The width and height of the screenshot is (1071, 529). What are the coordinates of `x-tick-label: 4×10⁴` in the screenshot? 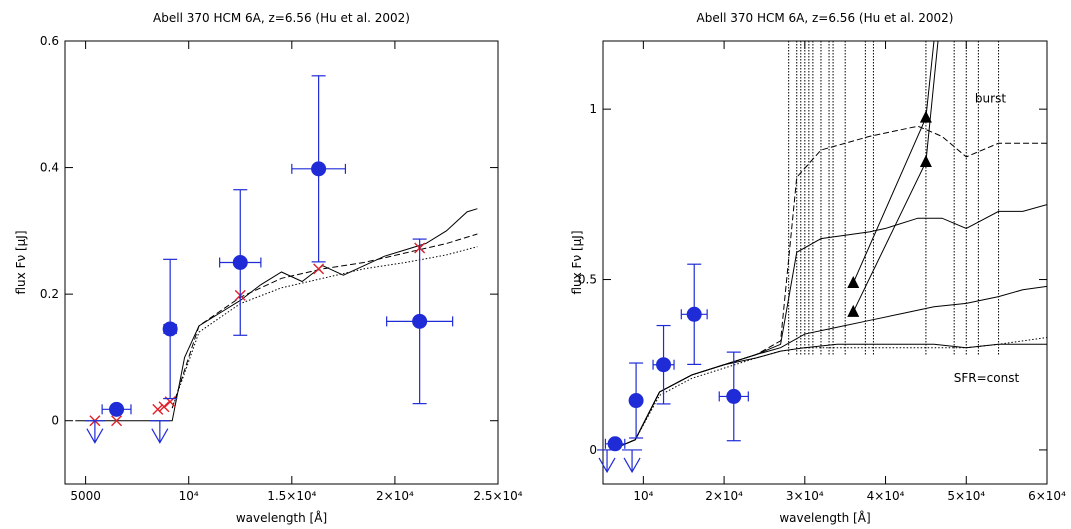 It's located at (886, 496).